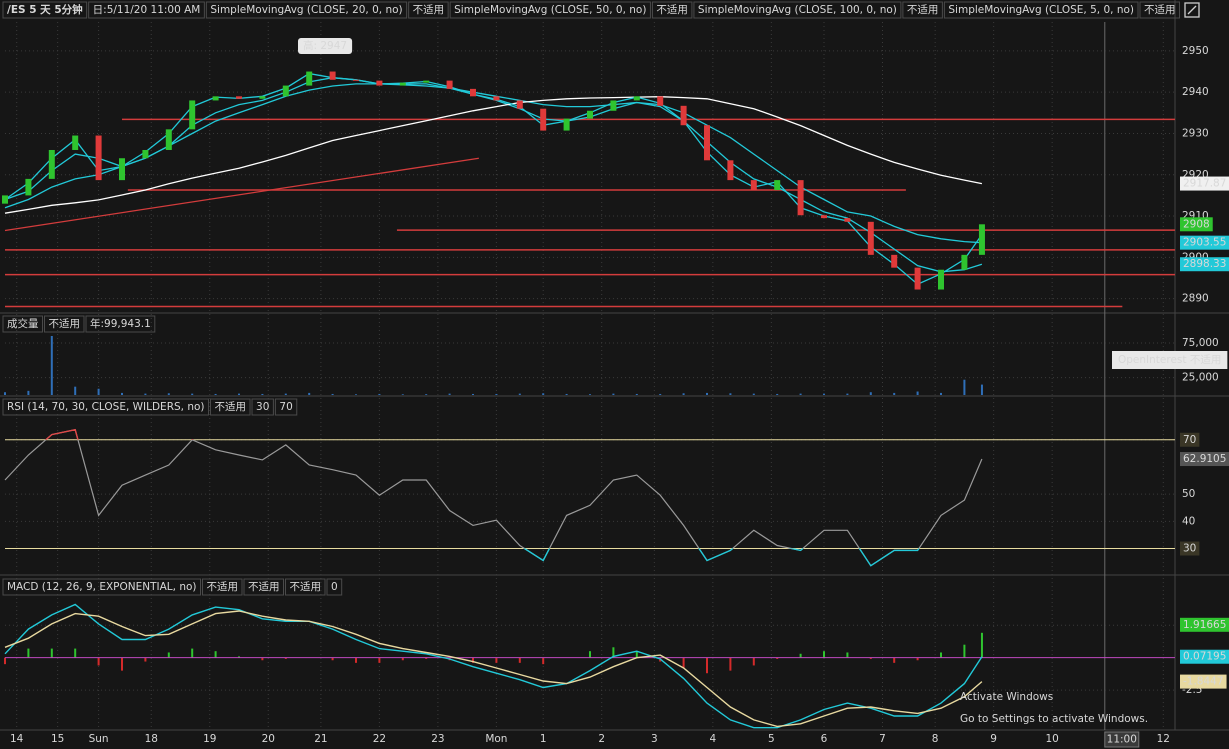  I want to click on value-badge-label: 2917.87, so click(1204, 184).